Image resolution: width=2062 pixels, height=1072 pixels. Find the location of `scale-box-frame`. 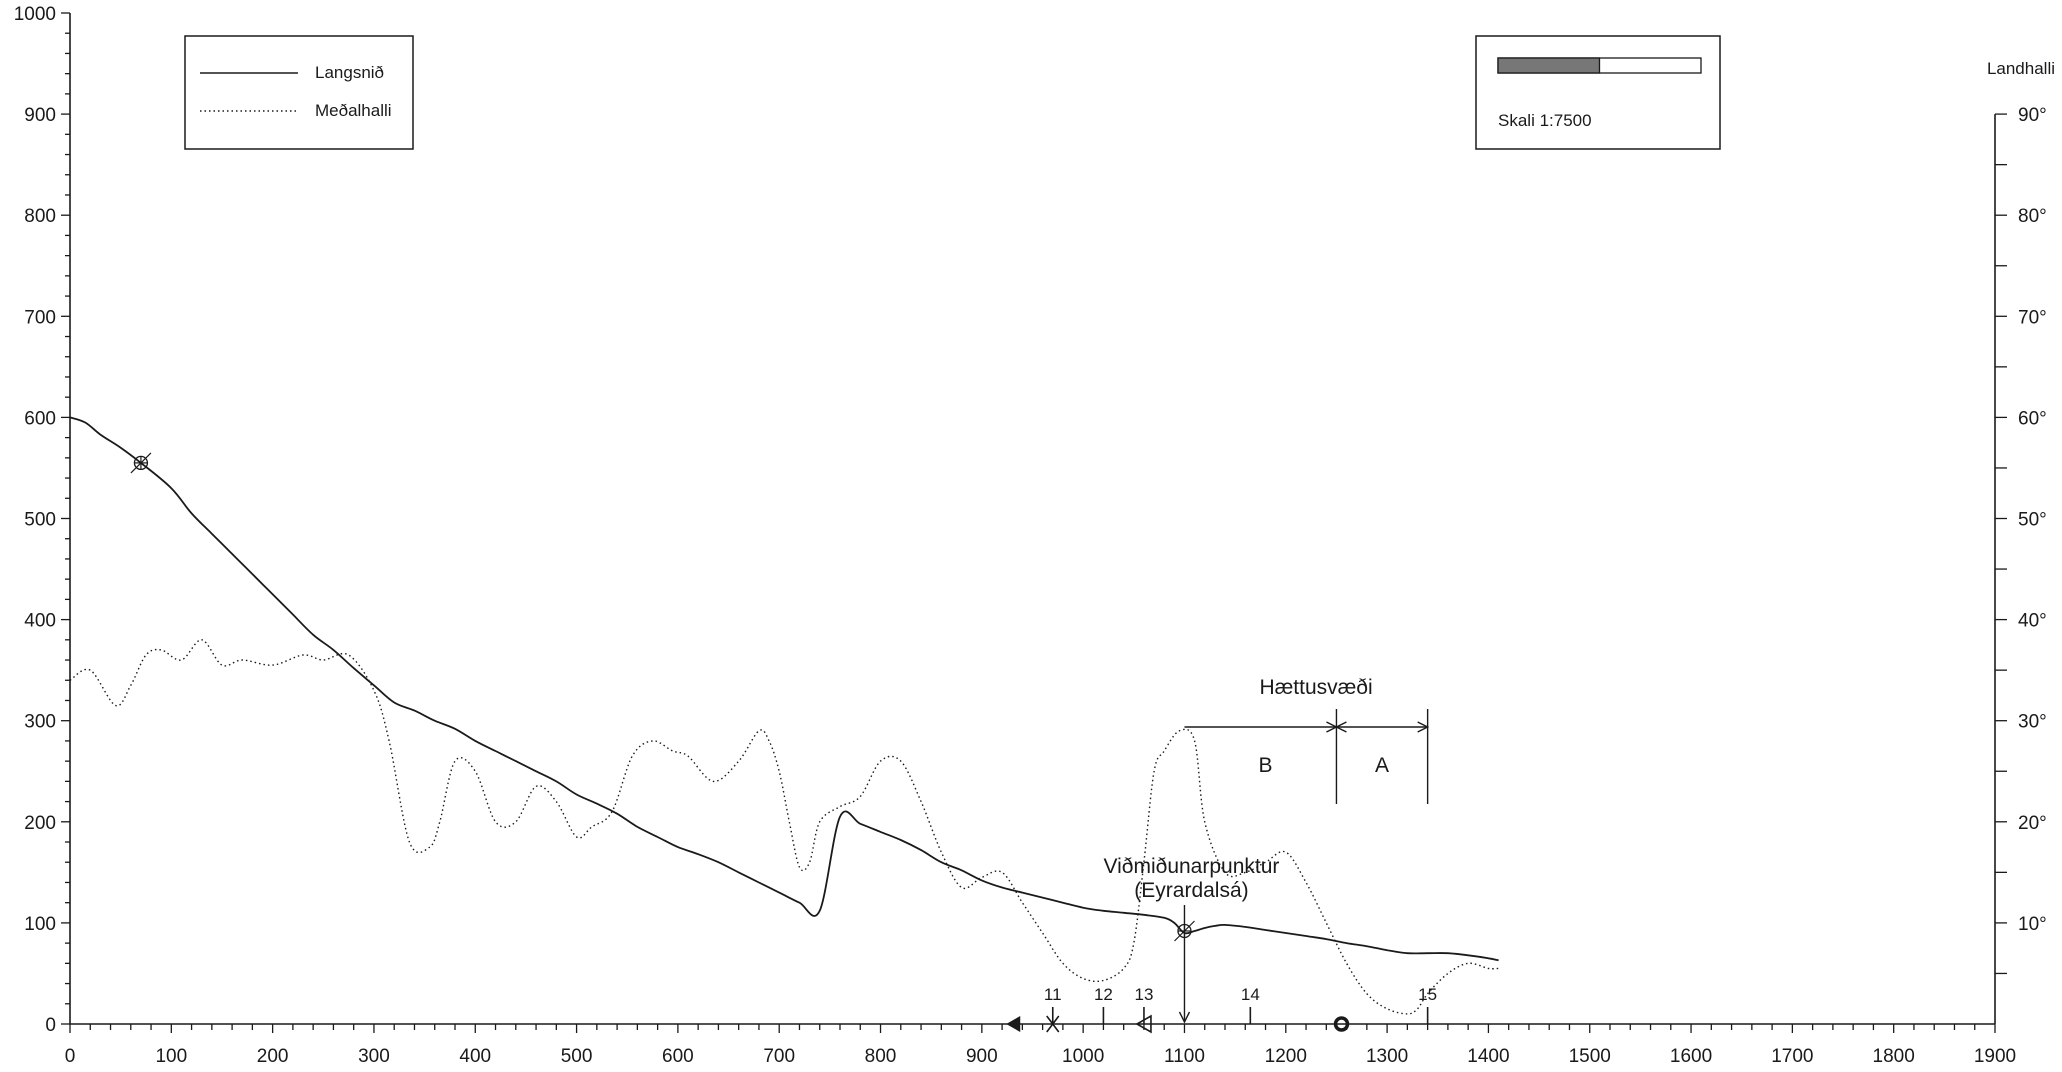

scale-box-frame is located at coordinates (1598, 92).